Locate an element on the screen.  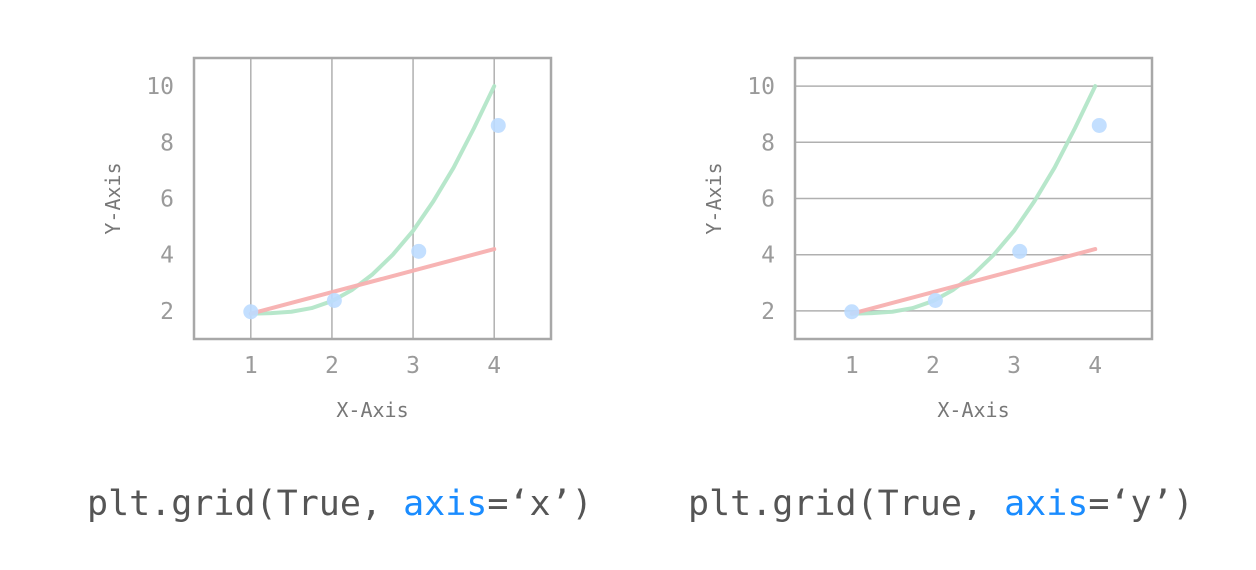
code-caption-grid-x: plt.grid(True, axis=‘x’) is located at coordinates (340, 504).